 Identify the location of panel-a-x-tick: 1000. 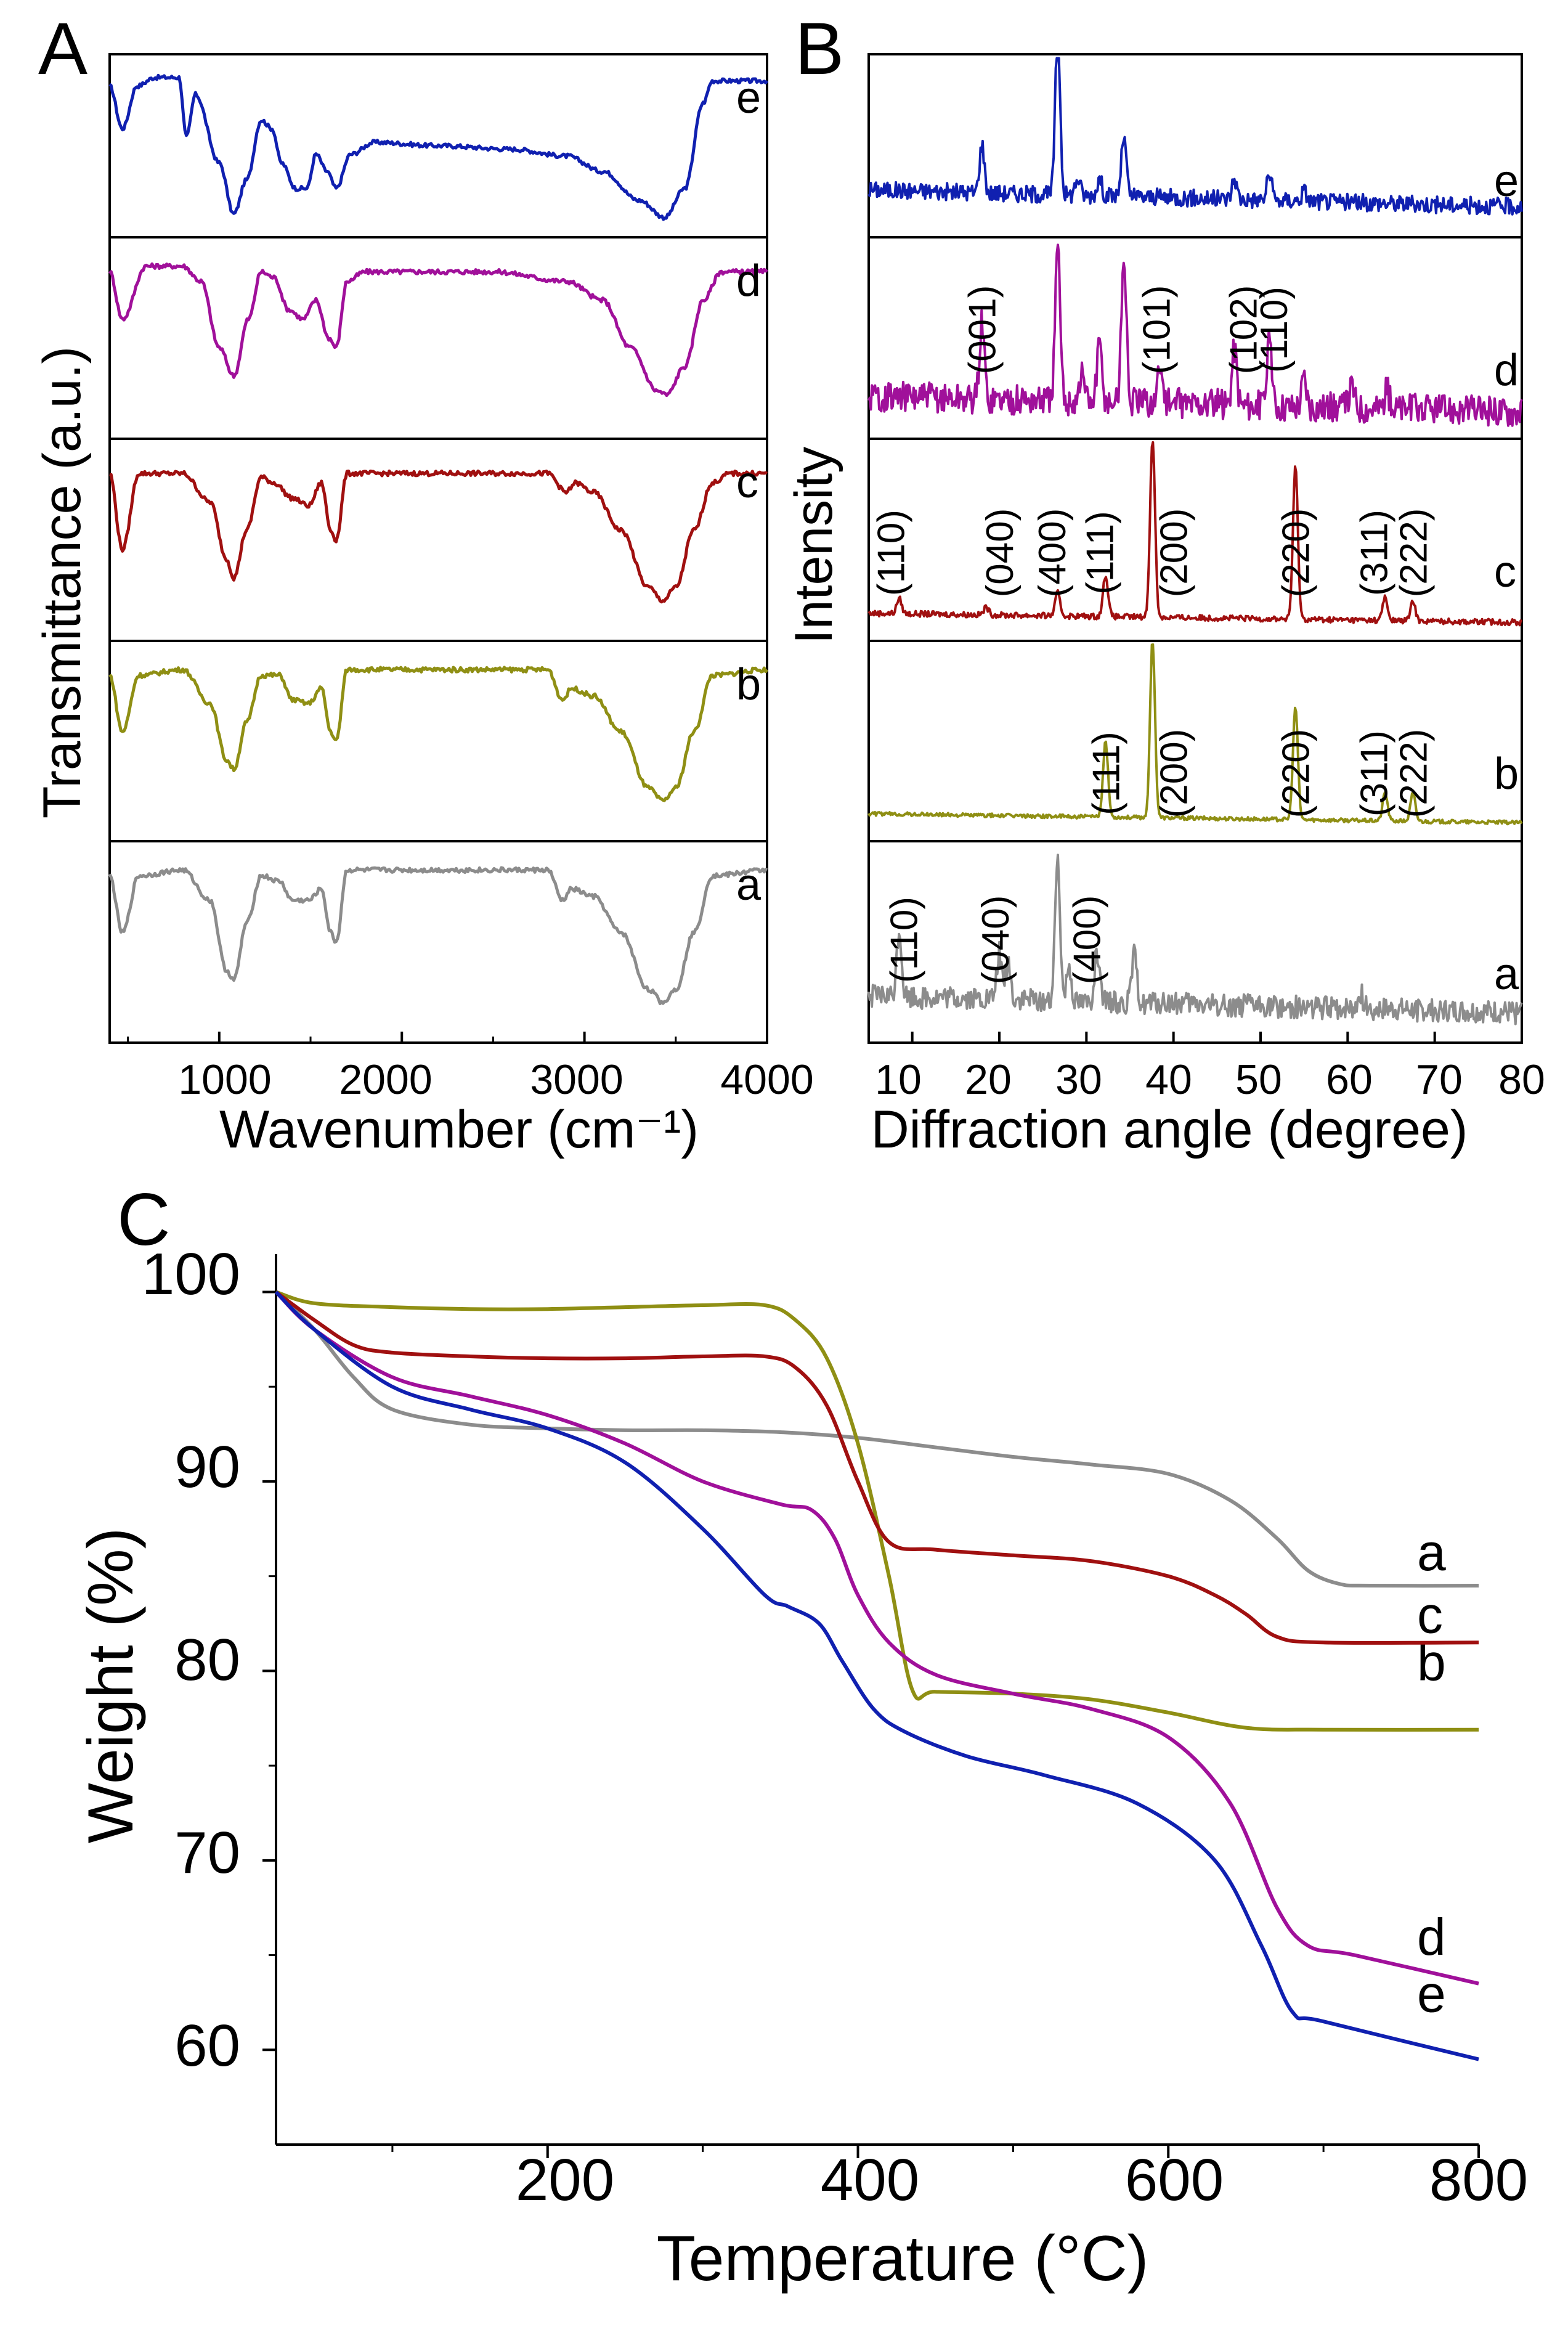
(224, 1079).